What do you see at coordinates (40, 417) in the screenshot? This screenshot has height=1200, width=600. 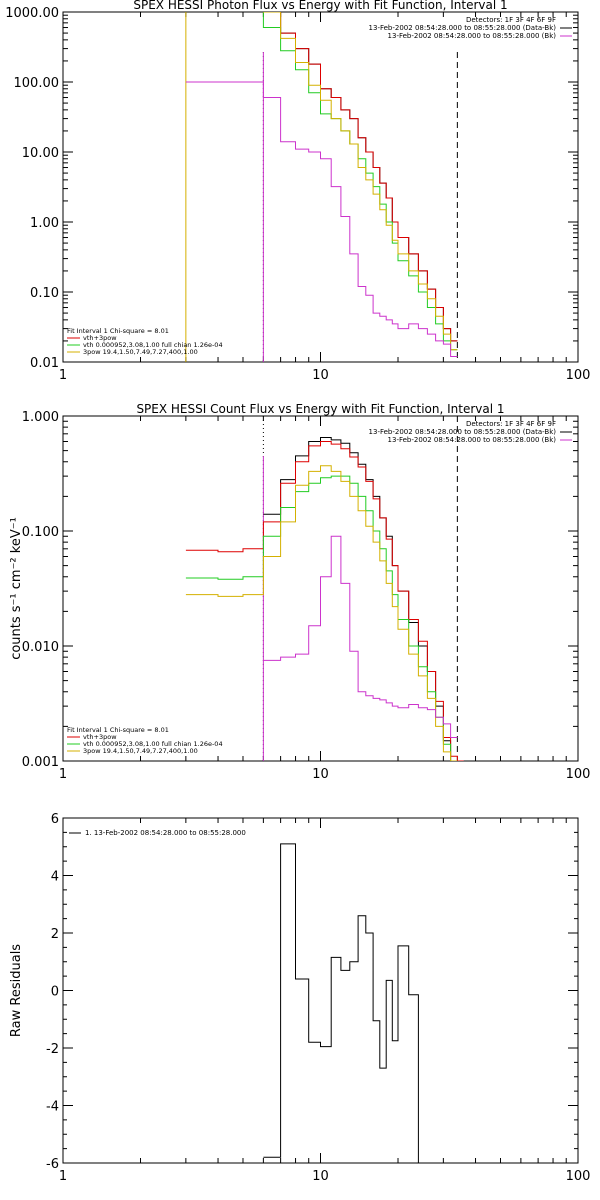 I see `y-tick-label: 1.000` at bounding box center [40, 417].